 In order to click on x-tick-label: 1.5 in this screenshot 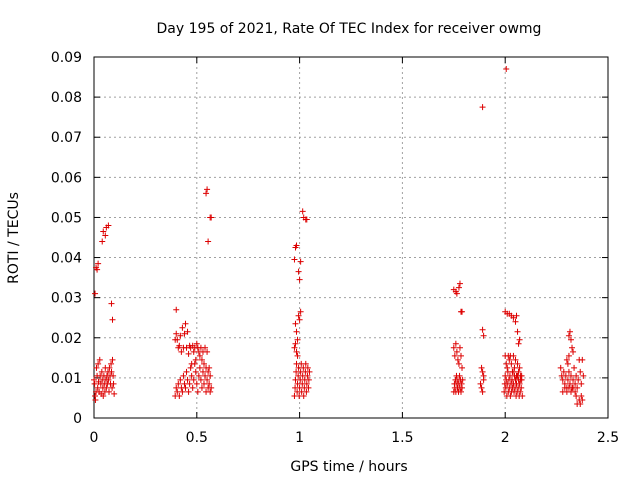, I will do `click(402, 438)`.